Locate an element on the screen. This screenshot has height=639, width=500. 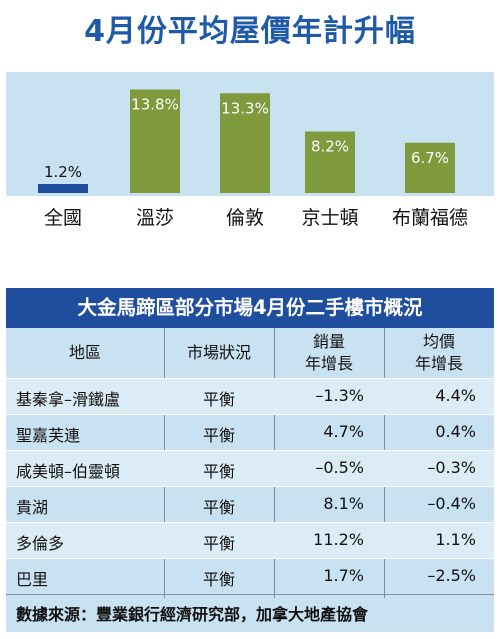
category-labels: 全國 溫莎 倫敦 京士頓 布蘭福德 is located at coordinates (256, 218).